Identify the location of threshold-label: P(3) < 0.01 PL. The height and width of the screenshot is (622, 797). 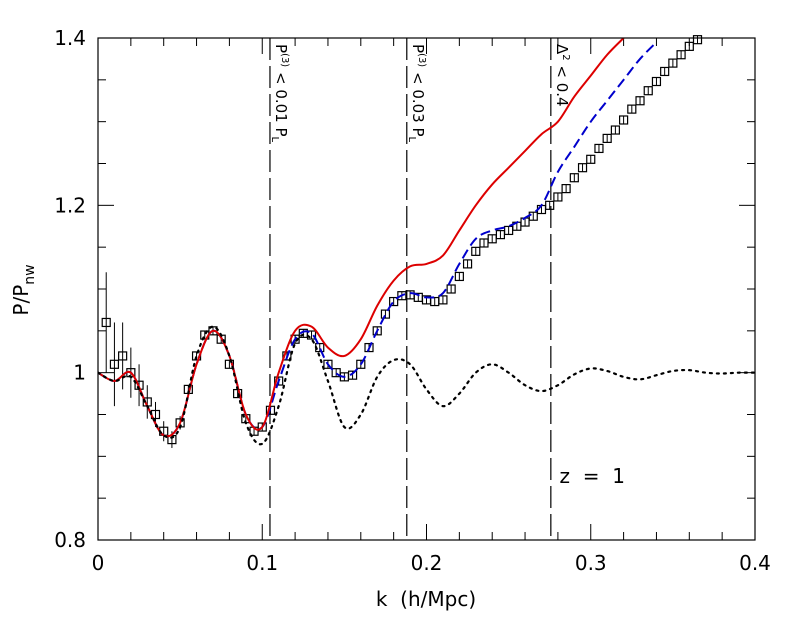
(279, 93).